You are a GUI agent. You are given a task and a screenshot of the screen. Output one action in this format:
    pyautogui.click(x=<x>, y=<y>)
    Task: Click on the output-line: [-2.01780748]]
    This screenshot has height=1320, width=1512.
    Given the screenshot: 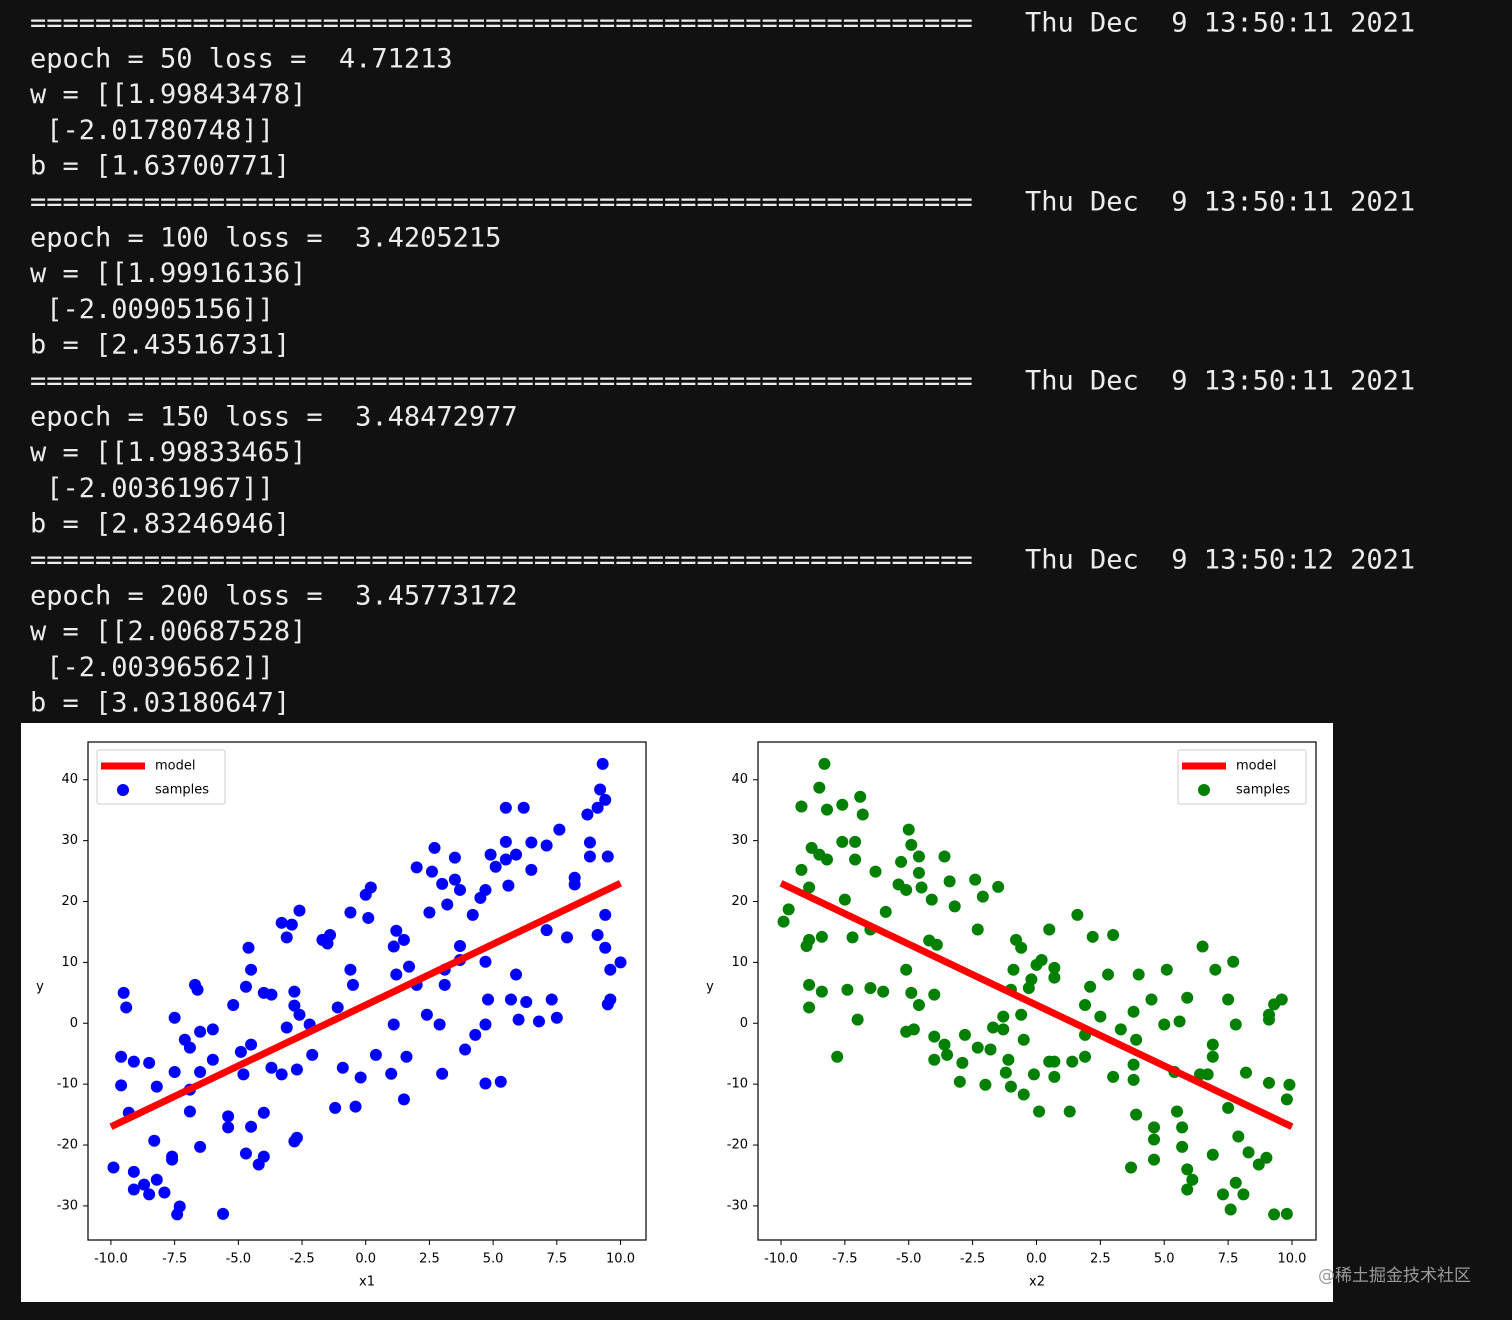 What is the action you would take?
    pyautogui.click(x=152, y=130)
    